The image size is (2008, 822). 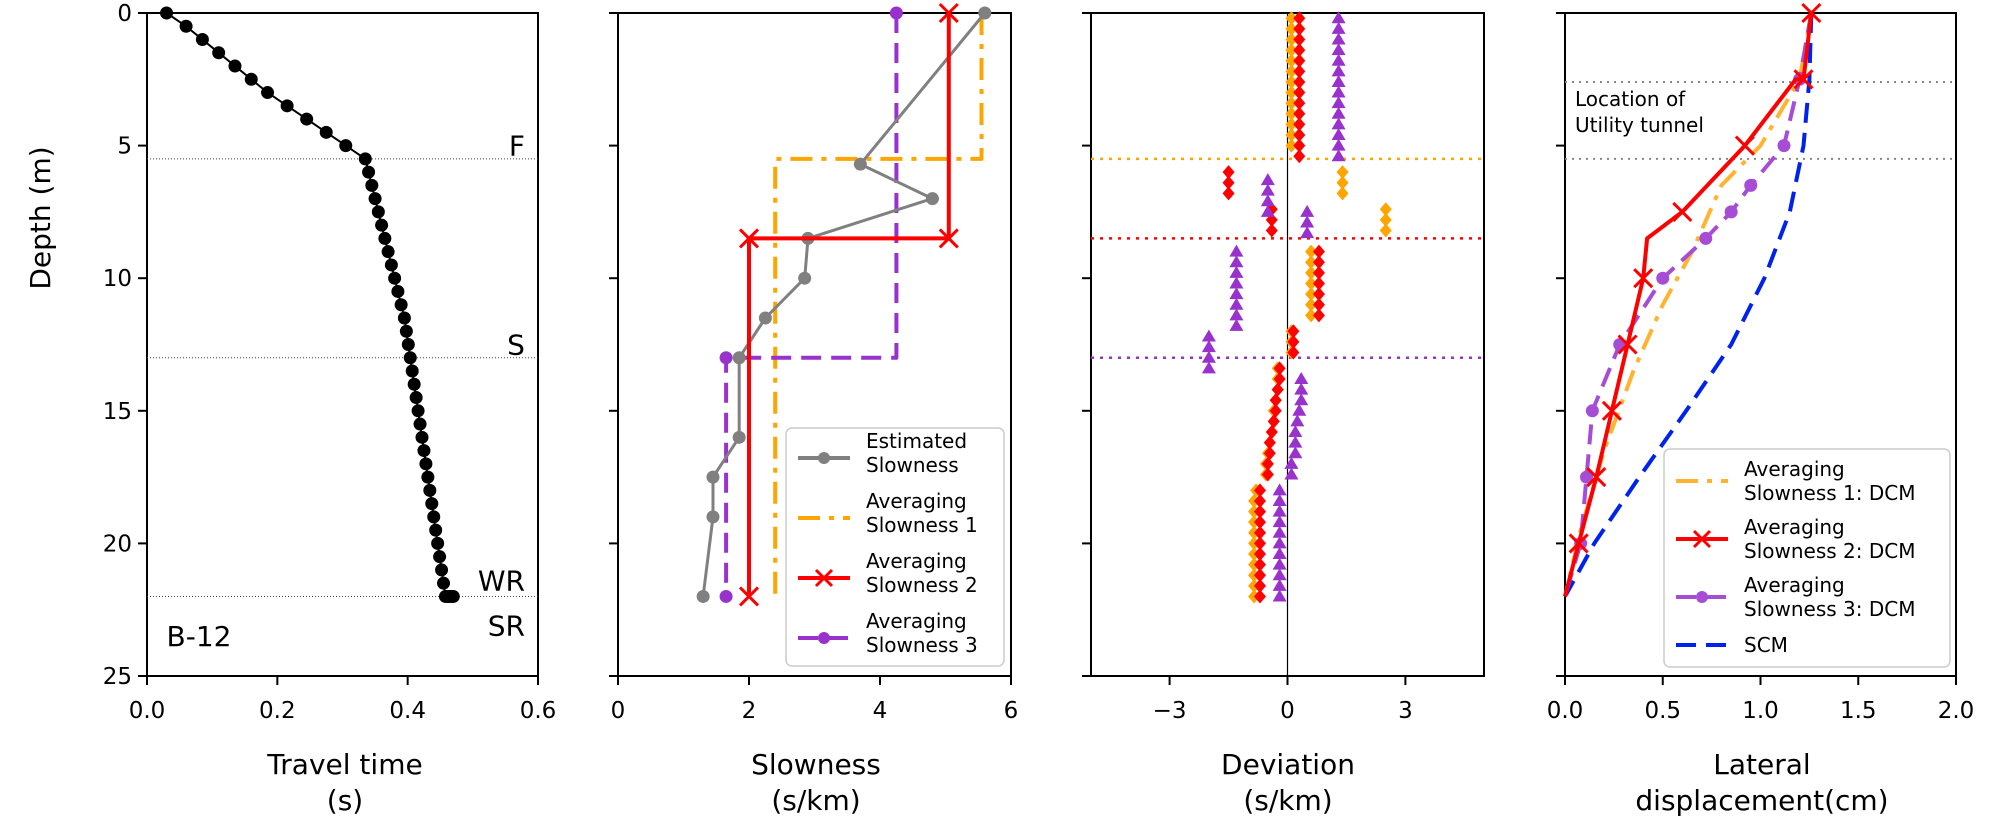 I want to click on y-tick-label: 0, so click(x=124, y=14).